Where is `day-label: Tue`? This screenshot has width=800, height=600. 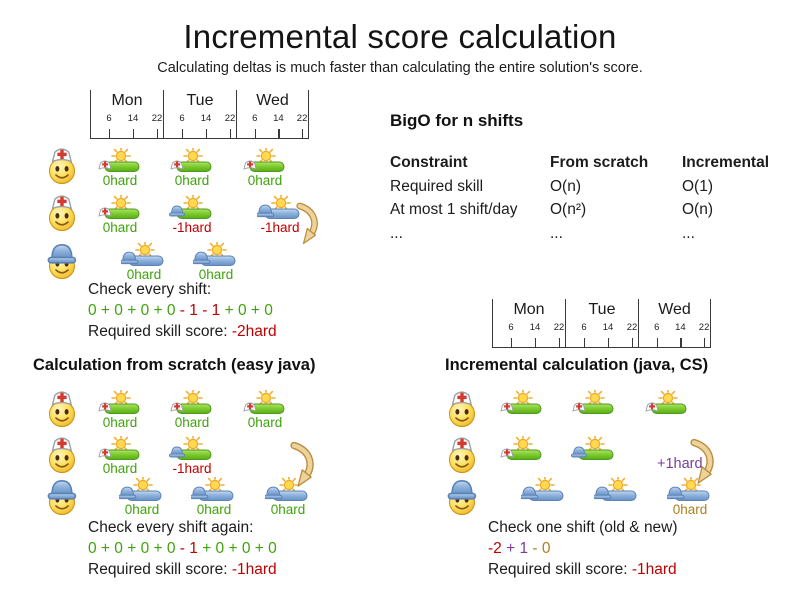 day-label: Tue is located at coordinates (200, 100).